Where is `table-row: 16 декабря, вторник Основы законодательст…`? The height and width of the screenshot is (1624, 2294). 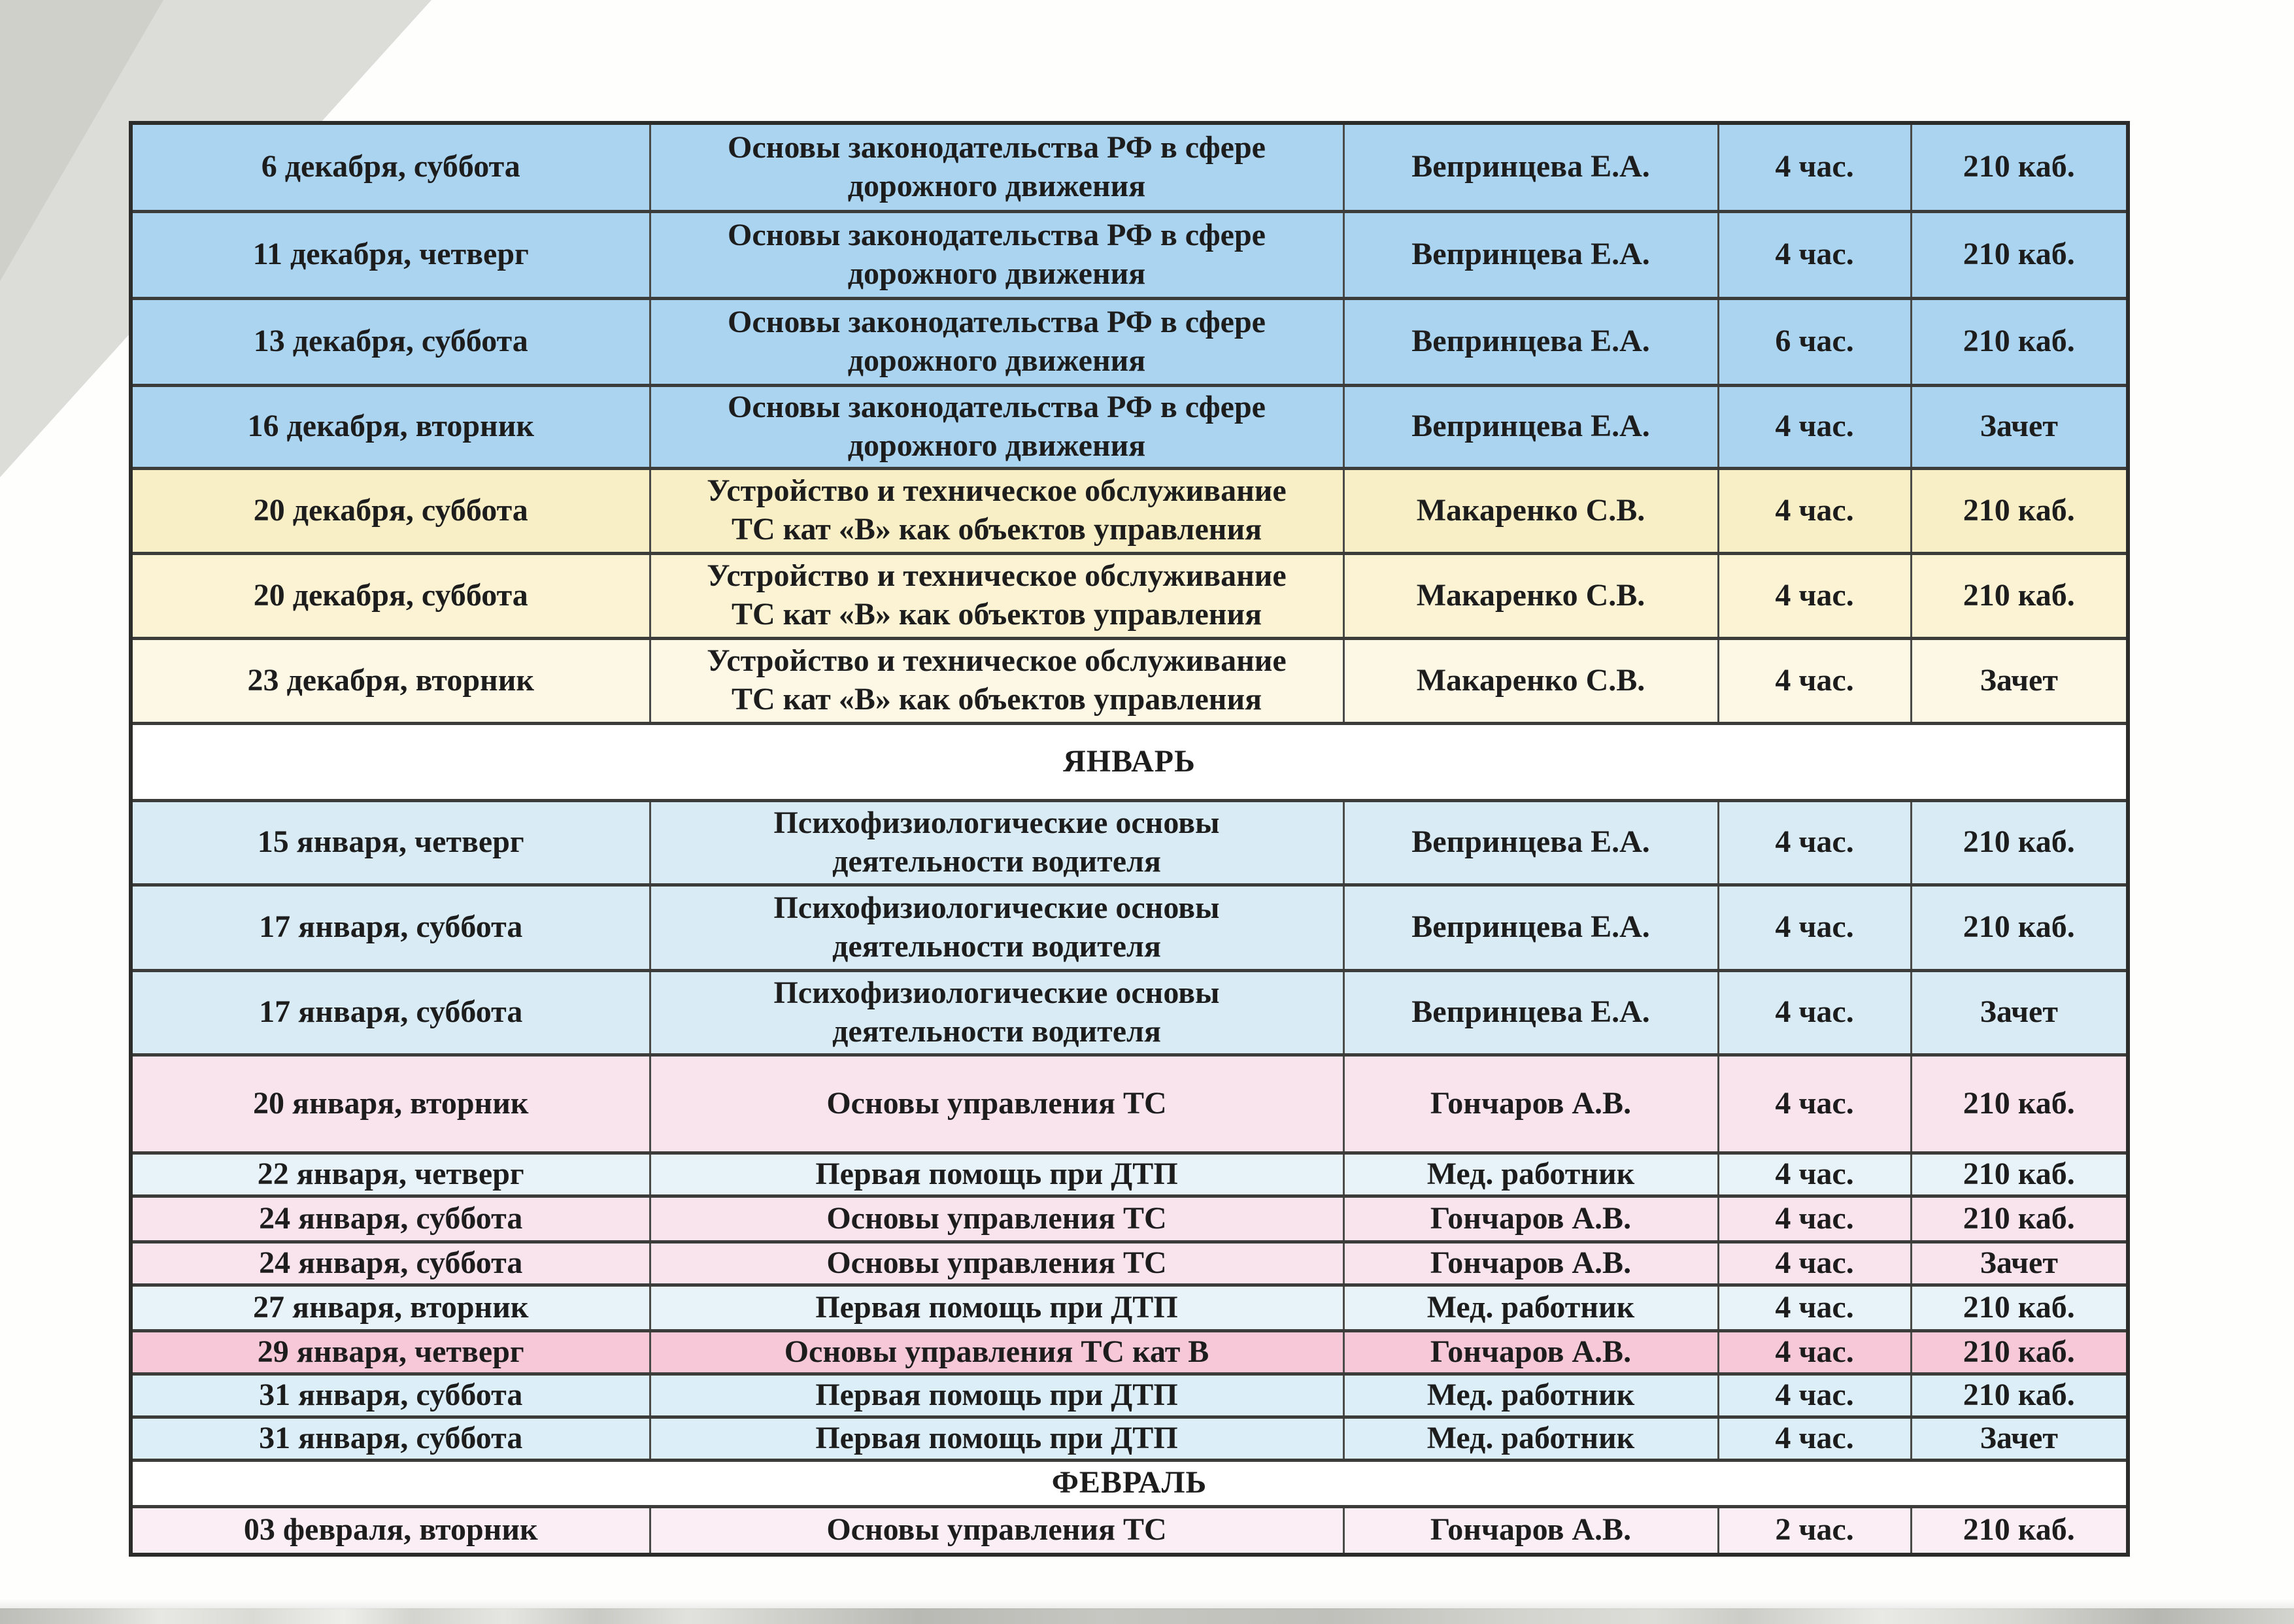 table-row: 16 декабря, вторник Основы законодательст… is located at coordinates (1129, 426).